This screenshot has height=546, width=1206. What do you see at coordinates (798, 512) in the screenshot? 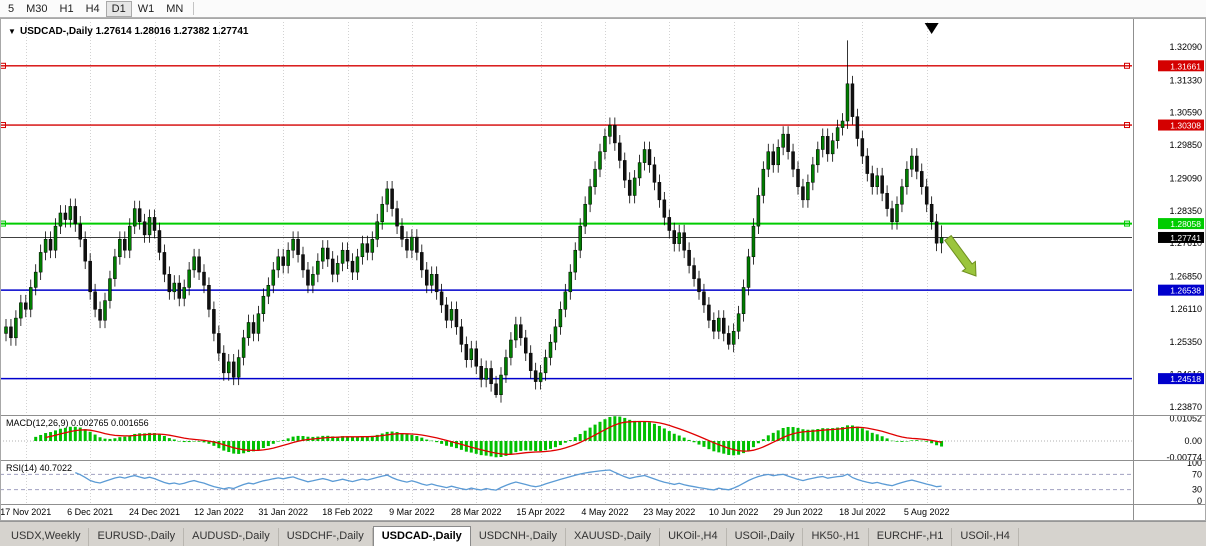
I see `date-label: 29 Jun 2022` at bounding box center [798, 512].